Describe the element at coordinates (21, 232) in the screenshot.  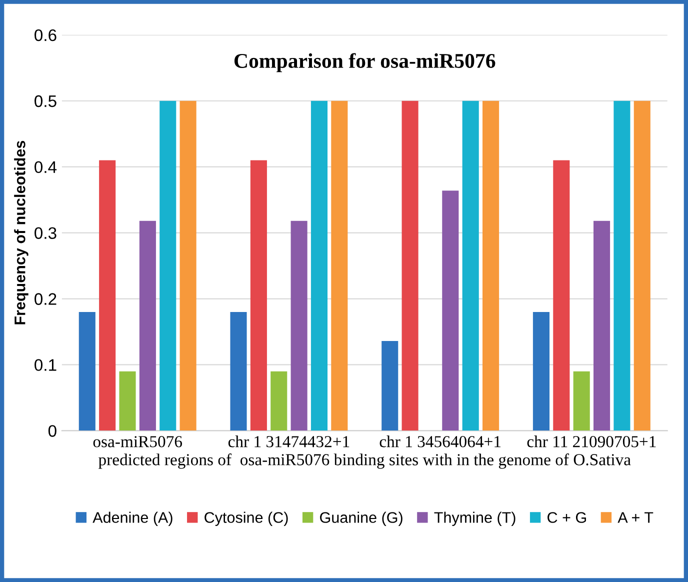
I see `y-axis-title: Frequency of nucleotides` at that location.